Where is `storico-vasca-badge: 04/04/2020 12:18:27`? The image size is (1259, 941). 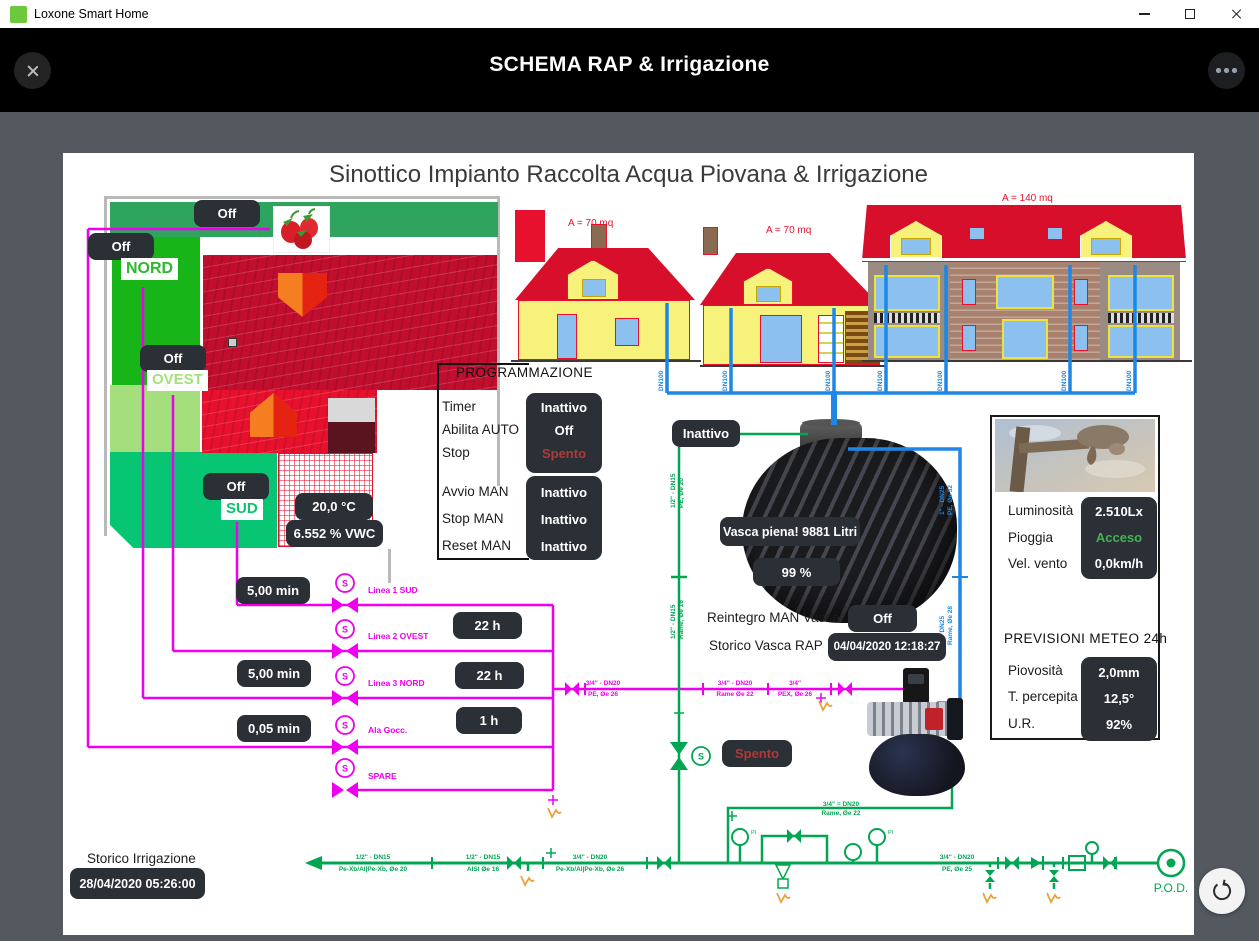 storico-vasca-badge: 04/04/2020 12:18:27 is located at coordinates (887, 647).